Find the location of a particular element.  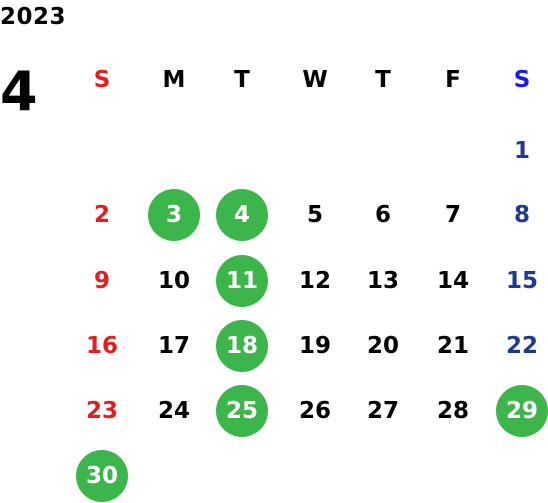

day-10: 10 is located at coordinates (173, 281).